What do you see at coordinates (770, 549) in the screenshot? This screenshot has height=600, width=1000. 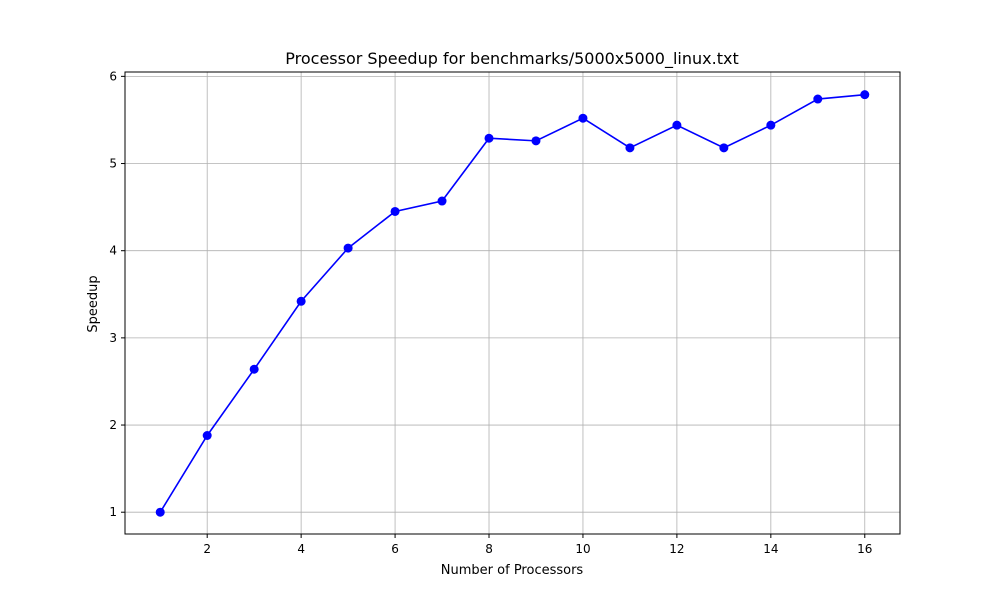 I see `x-tick-label: 14` at bounding box center [770, 549].